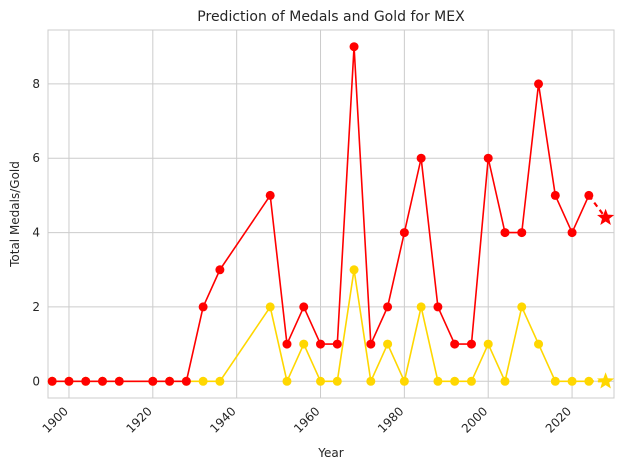  I want to click on y-tick-label: 2, so click(36, 307).